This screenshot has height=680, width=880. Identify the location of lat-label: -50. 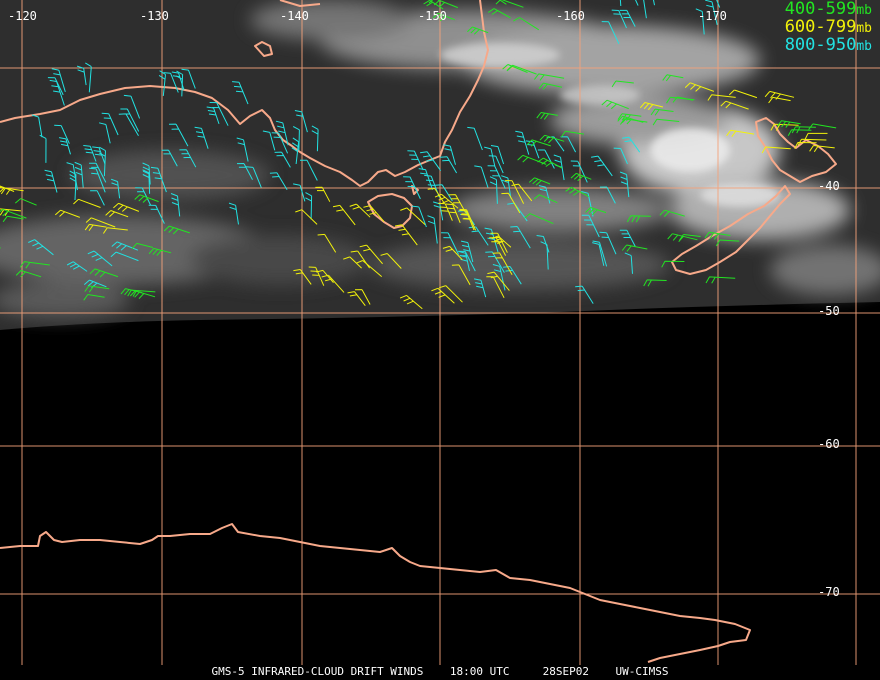
(829, 311).